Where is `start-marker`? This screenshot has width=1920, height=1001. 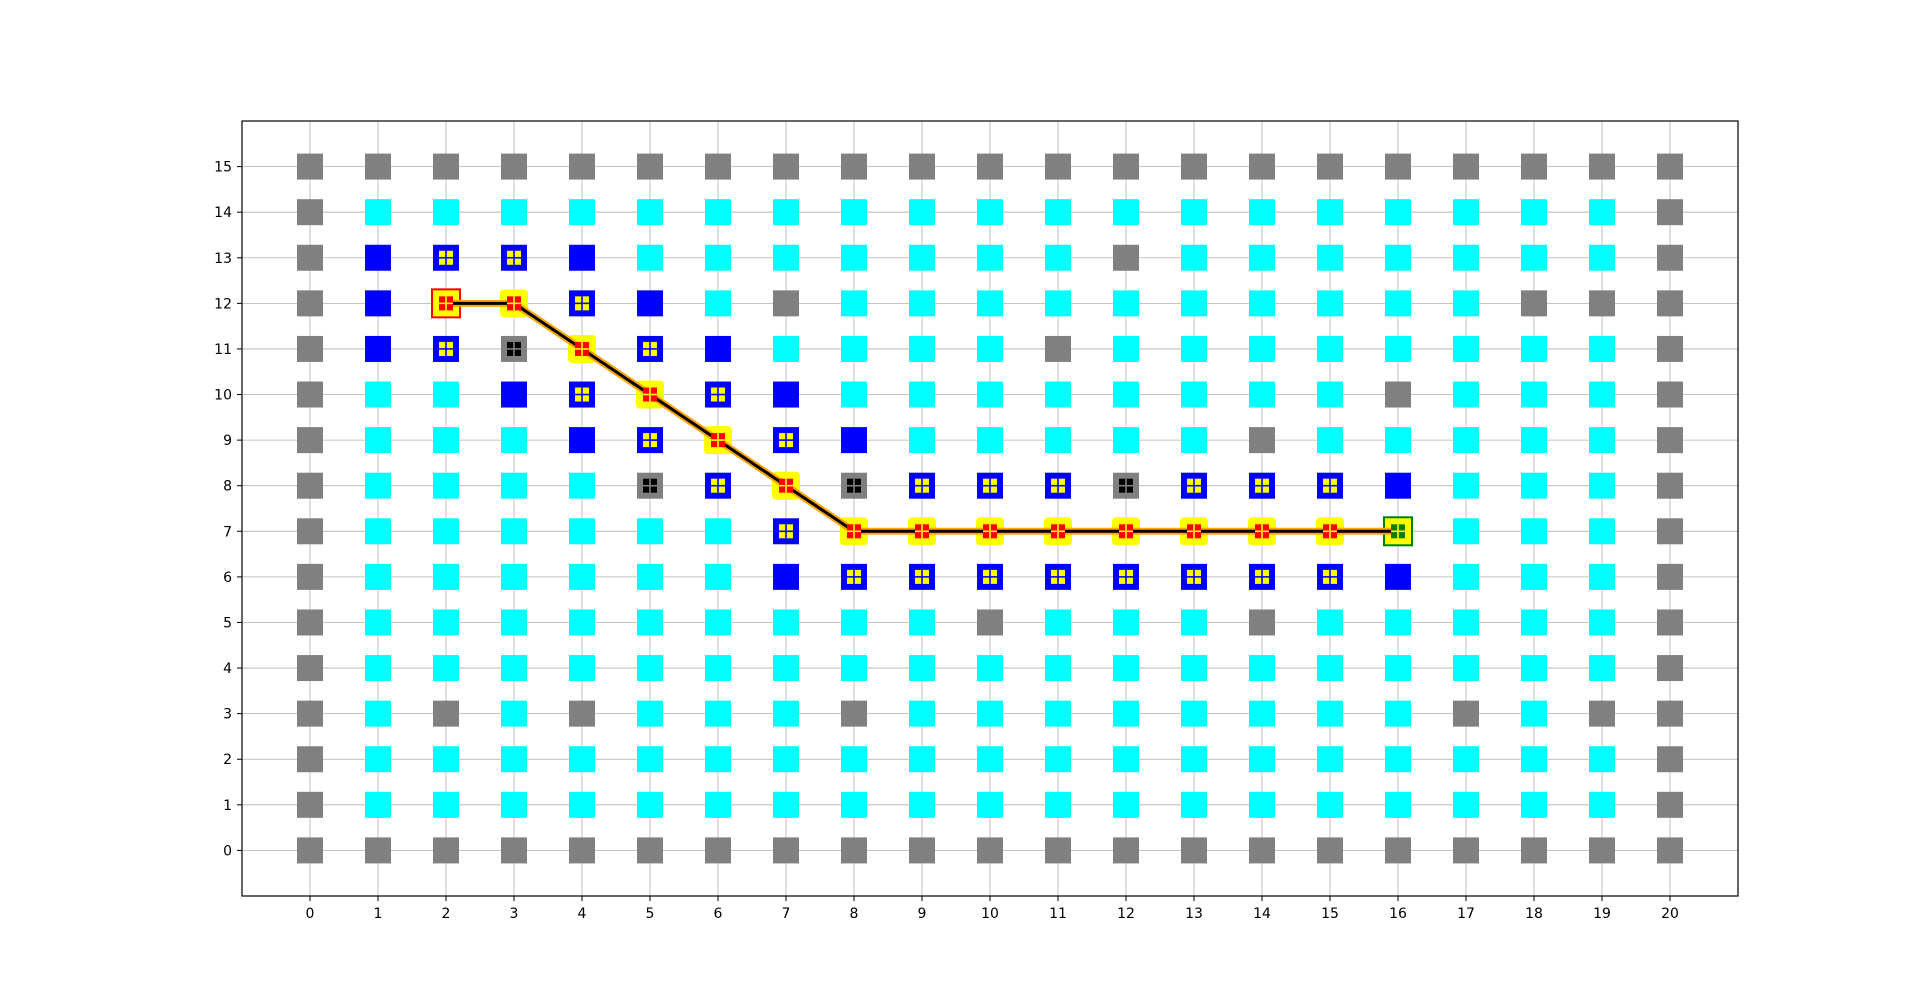 start-marker is located at coordinates (446, 303).